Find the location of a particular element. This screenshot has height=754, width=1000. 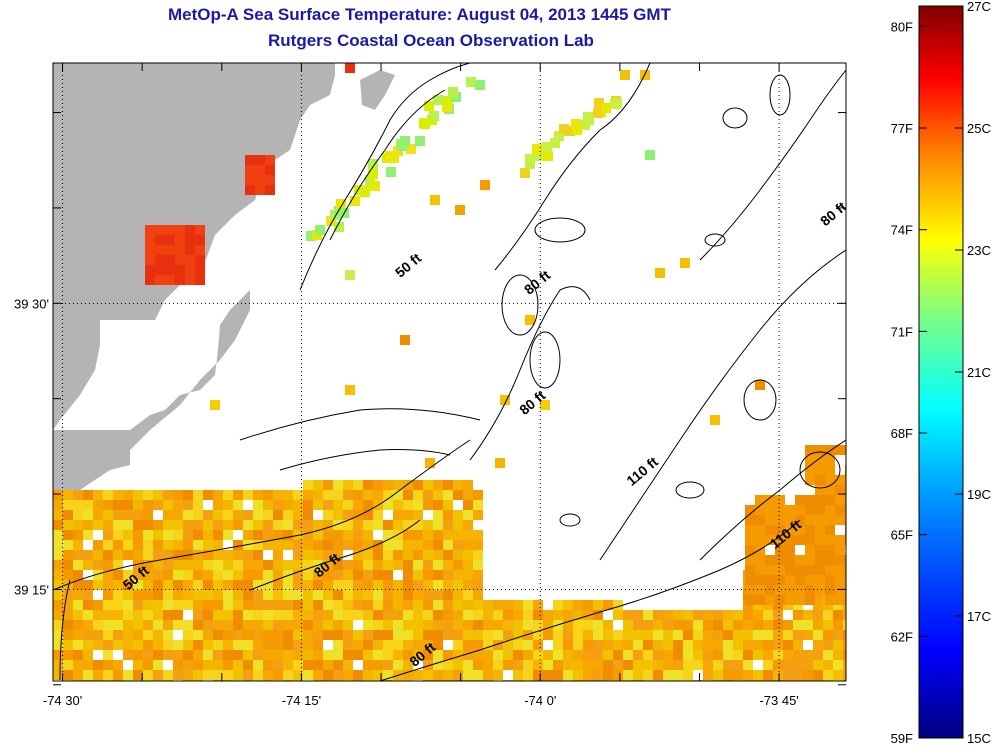

colorbar-f-label: 74F is located at coordinates (902, 230).